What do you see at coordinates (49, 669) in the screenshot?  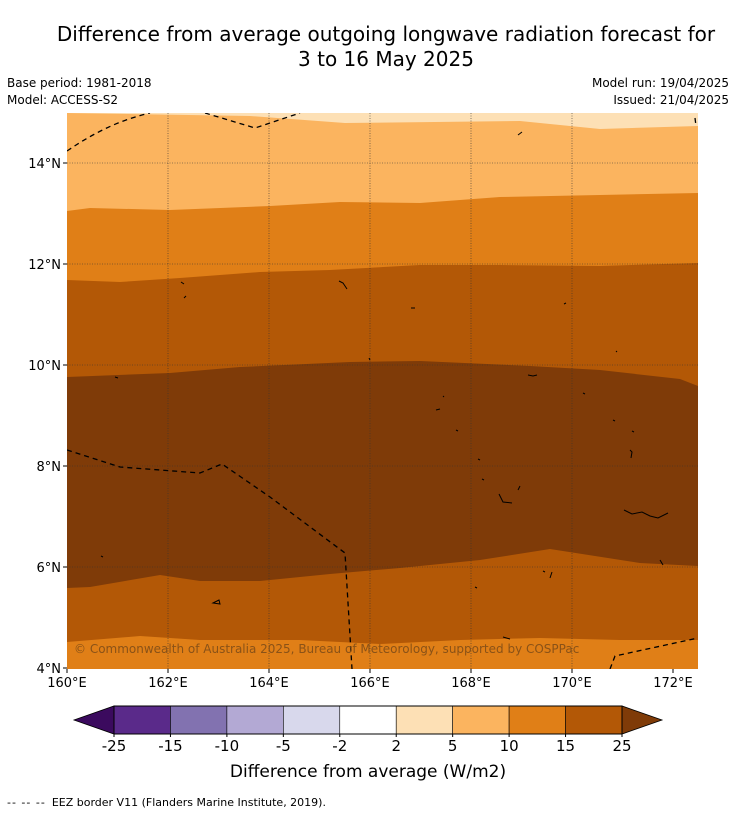 I see `lat-label: 4°N` at bounding box center [49, 669].